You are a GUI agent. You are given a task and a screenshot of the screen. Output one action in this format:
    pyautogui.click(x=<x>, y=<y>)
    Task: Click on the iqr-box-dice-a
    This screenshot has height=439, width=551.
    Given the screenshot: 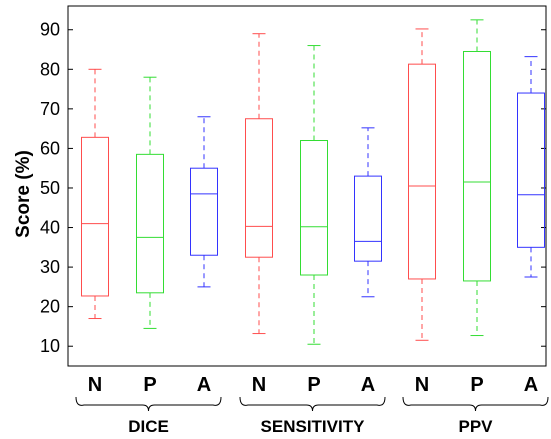 What is the action you would take?
    pyautogui.click(x=204, y=211)
    